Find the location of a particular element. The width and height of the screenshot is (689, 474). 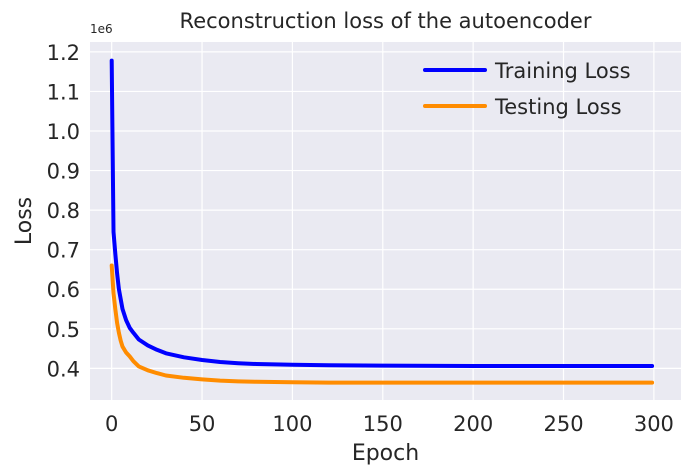

y-axis-label: Loss is located at coordinates (24, 221).